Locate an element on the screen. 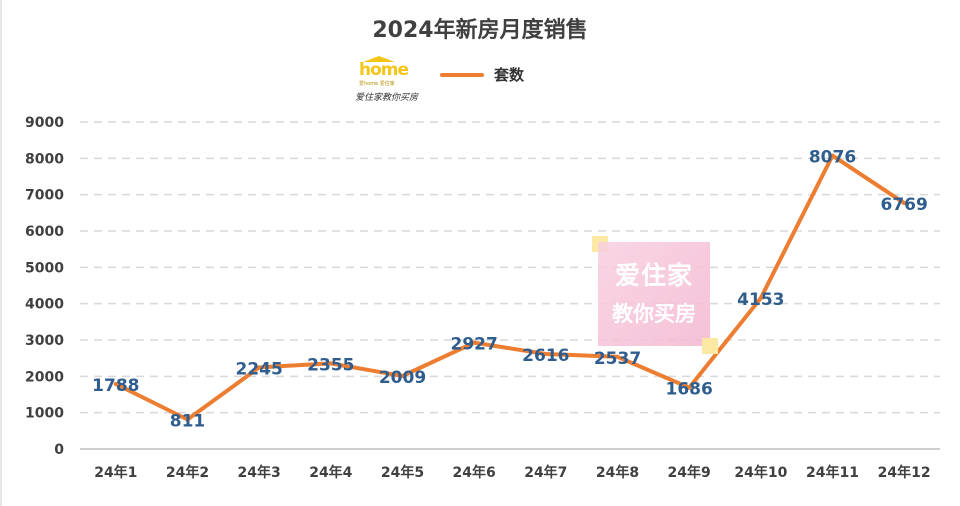 The width and height of the screenshot is (960, 506). y-tick-label: 1000 is located at coordinates (44, 414).